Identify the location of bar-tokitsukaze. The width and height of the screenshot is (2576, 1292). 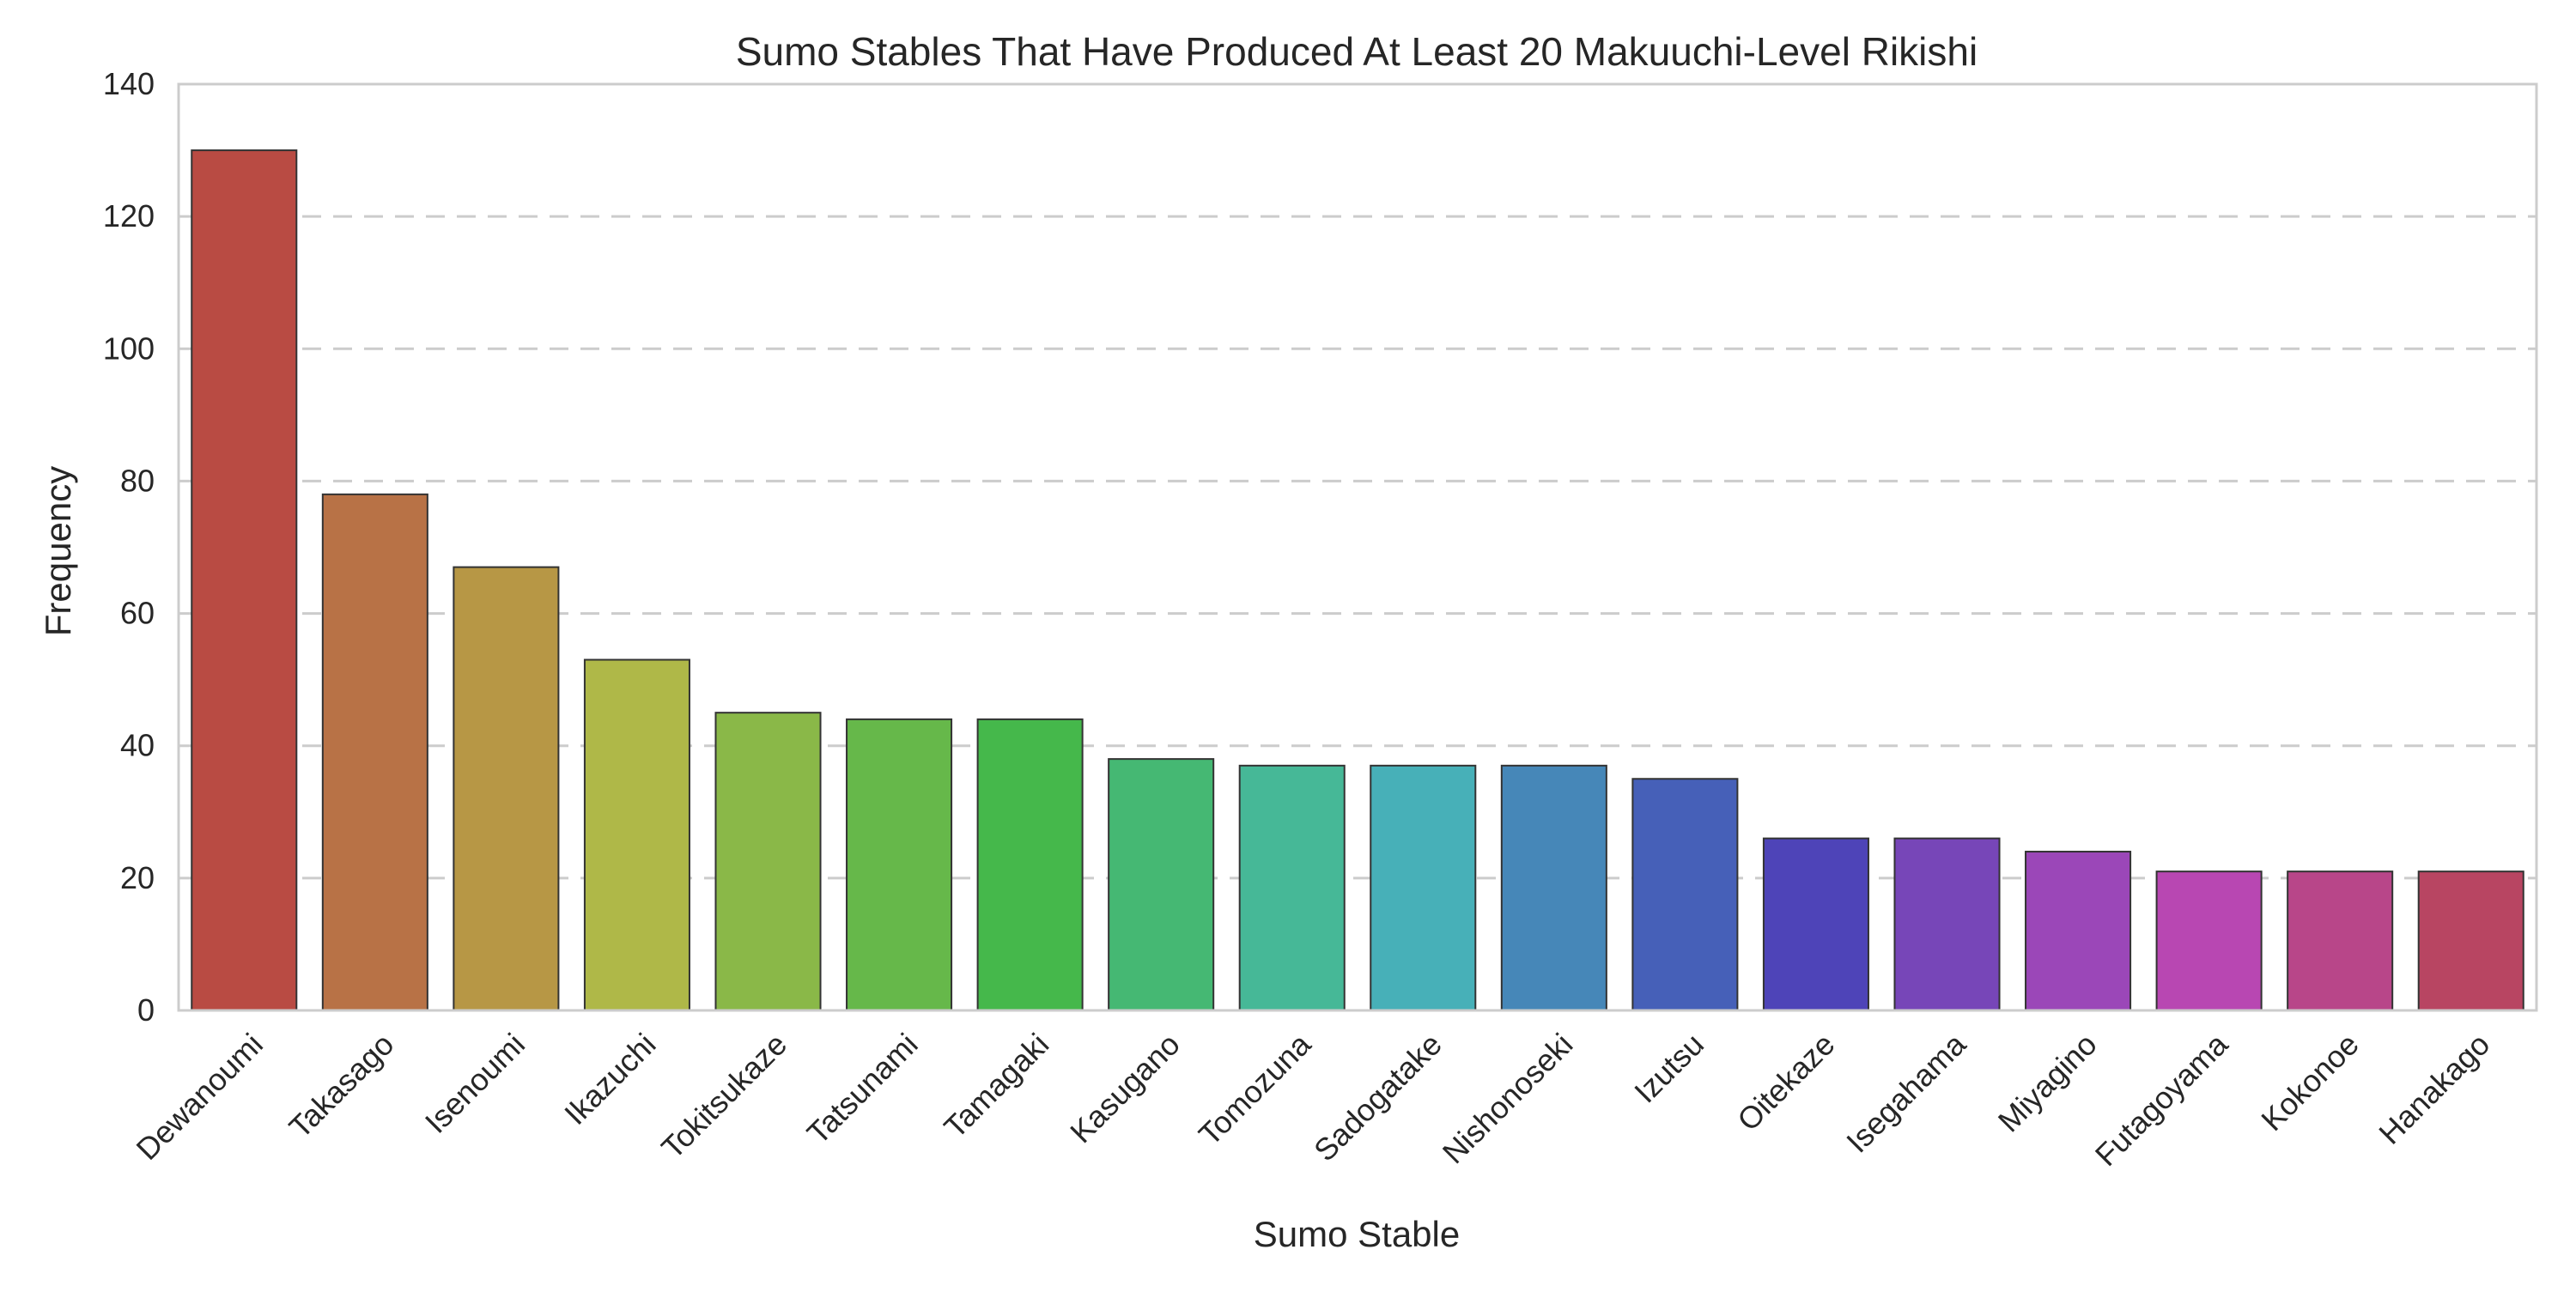
(768, 862).